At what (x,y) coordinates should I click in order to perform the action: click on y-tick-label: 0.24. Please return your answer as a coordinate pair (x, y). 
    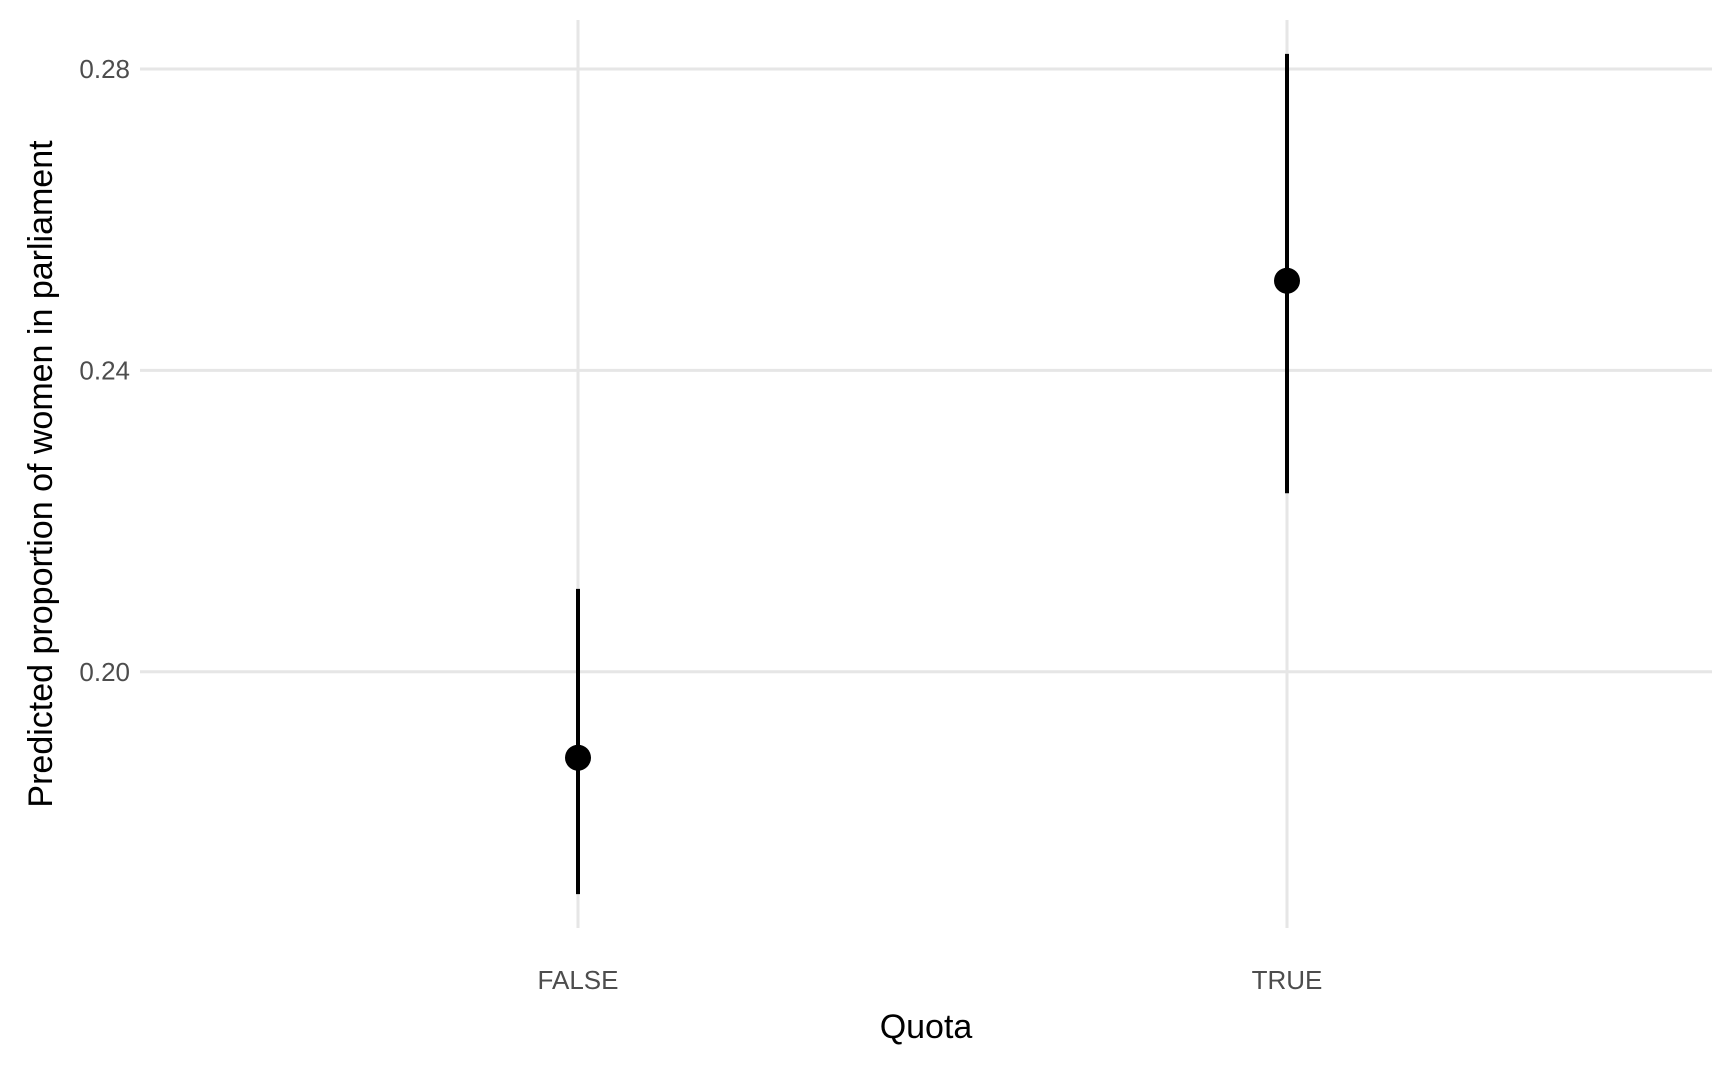
    Looking at the image, I should click on (104, 370).